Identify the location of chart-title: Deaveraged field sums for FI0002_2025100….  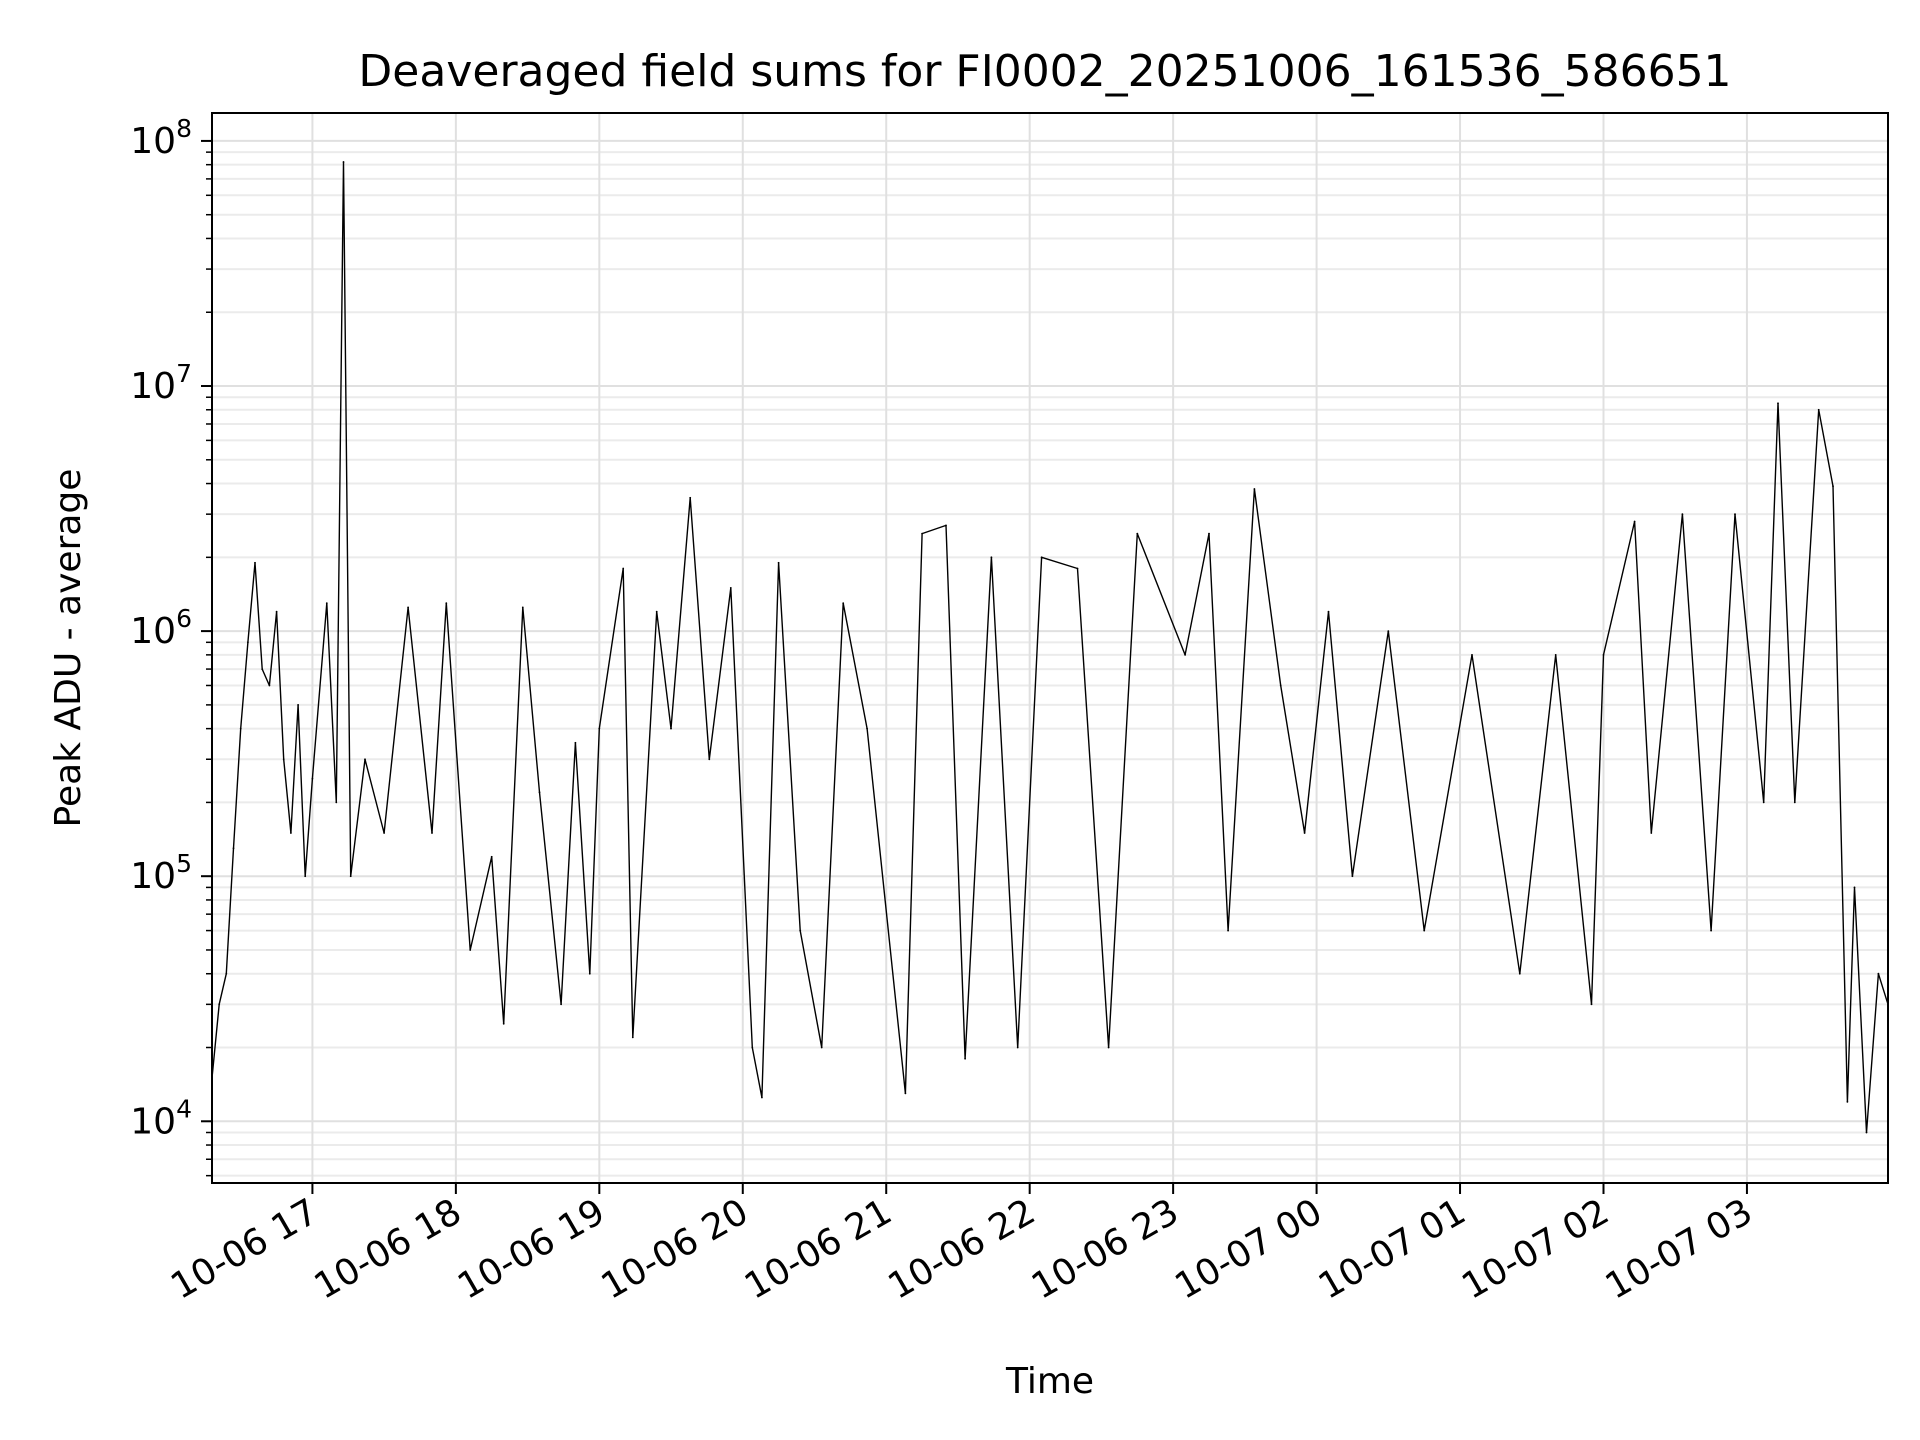
(1044, 71).